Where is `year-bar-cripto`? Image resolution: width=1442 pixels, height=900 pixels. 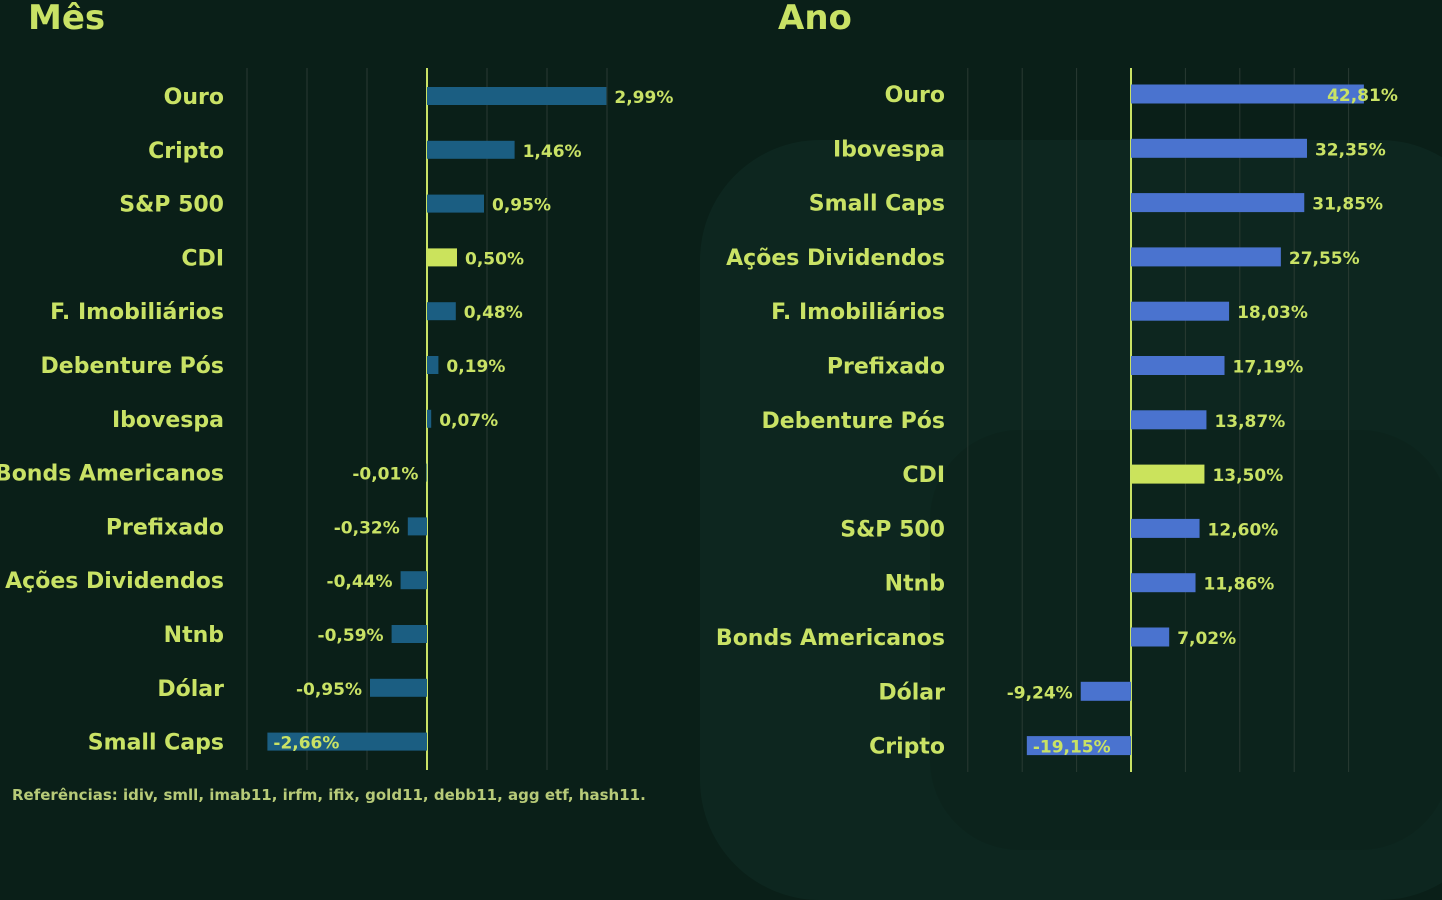 year-bar-cripto is located at coordinates (1078, 746).